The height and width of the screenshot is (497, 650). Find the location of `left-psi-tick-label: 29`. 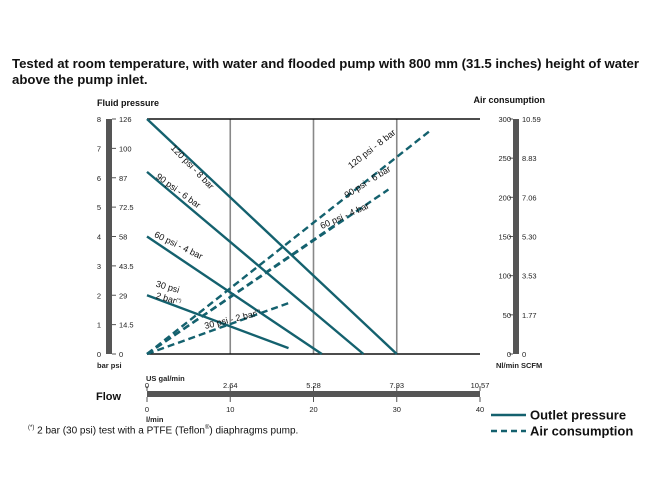

left-psi-tick-label: 29 is located at coordinates (123, 295).